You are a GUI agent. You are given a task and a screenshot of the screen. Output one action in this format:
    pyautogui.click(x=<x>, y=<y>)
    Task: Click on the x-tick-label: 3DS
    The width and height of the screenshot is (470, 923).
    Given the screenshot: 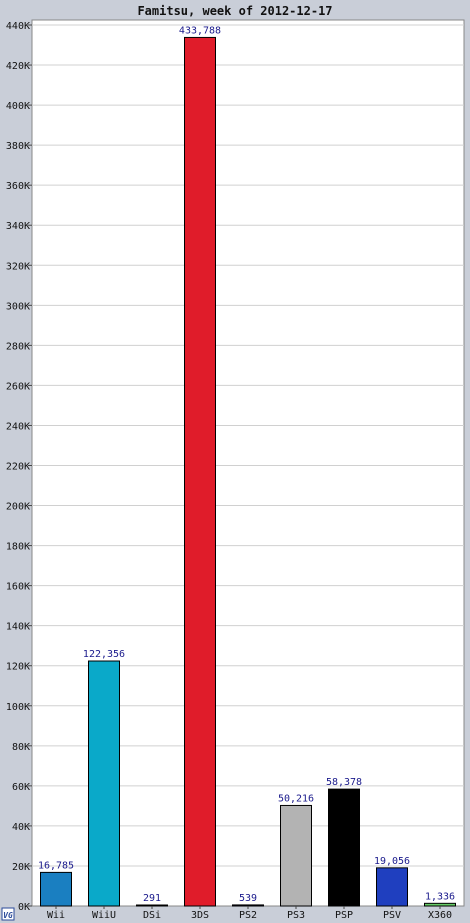 What is the action you would take?
    pyautogui.click(x=200, y=915)
    